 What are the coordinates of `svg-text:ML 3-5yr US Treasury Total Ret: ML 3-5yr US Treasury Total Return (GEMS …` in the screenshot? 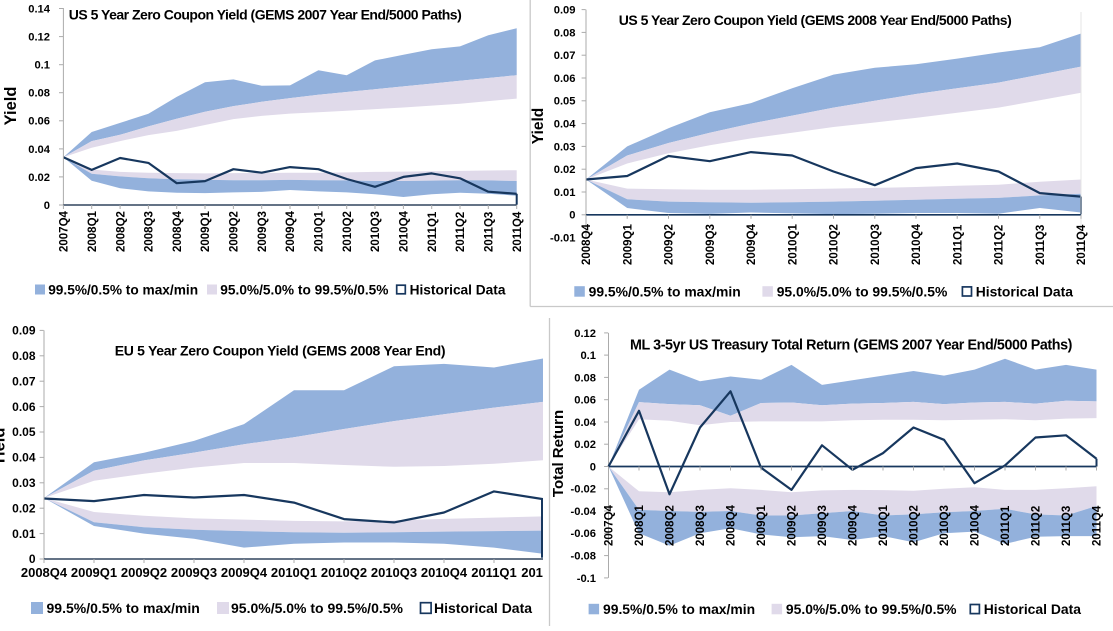 It's located at (851, 346).